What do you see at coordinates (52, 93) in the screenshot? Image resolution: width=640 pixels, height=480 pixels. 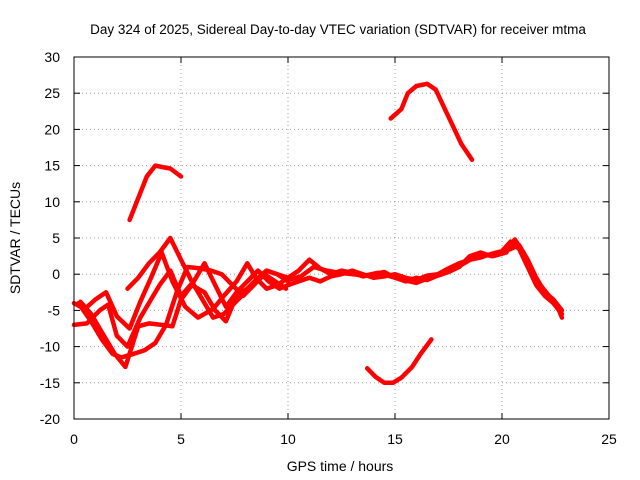 I see `y-tick-label: 25` at bounding box center [52, 93].